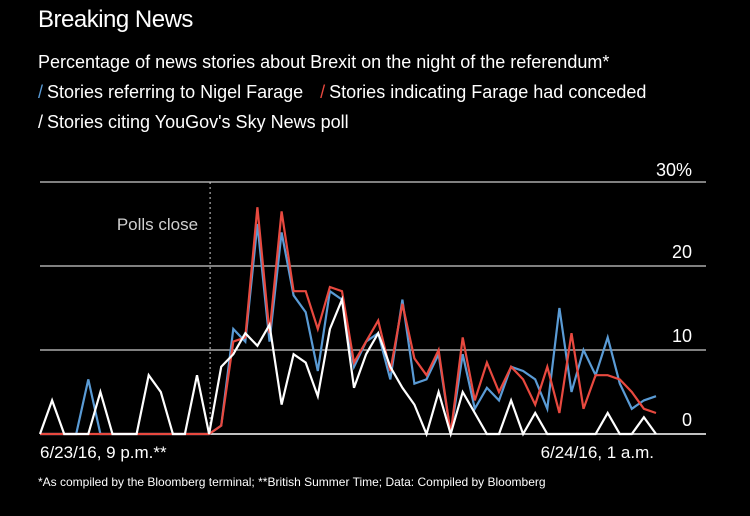  Describe the element at coordinates (41, 92) in the screenshot. I see `legend-swatch-blue: /` at that location.